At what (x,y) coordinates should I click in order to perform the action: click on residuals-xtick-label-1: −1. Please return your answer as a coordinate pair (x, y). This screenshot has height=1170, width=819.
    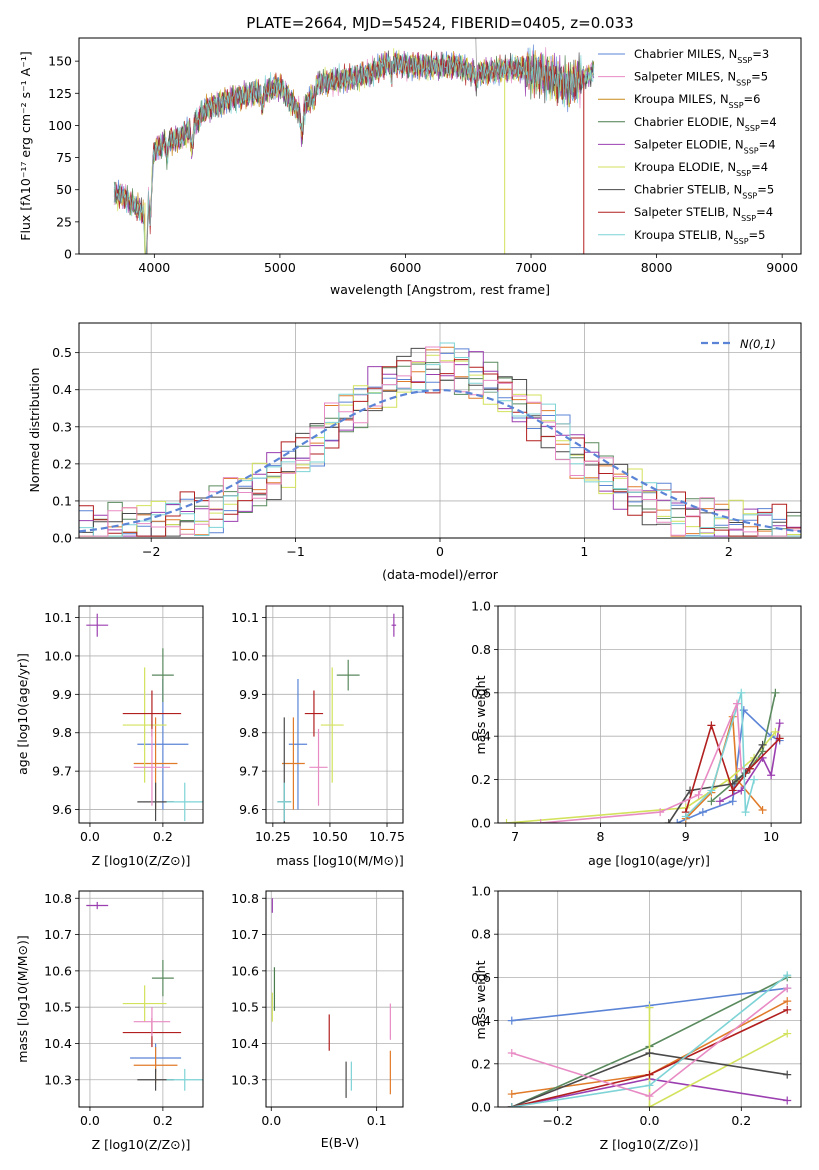
    Looking at the image, I should click on (295, 551).